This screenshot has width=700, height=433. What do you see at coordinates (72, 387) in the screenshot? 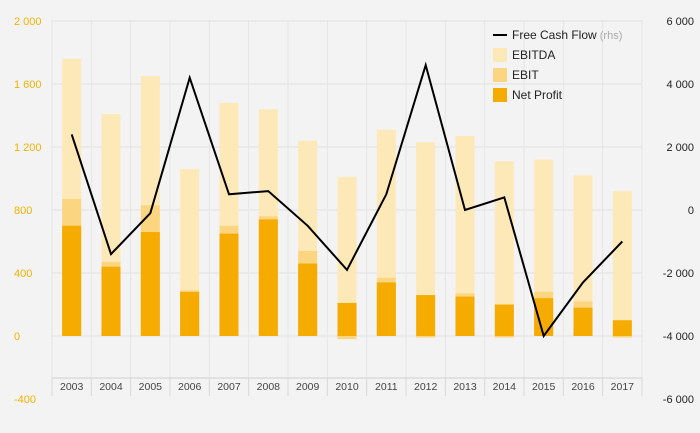
I see `x-tick-label: 2003` at bounding box center [72, 387].